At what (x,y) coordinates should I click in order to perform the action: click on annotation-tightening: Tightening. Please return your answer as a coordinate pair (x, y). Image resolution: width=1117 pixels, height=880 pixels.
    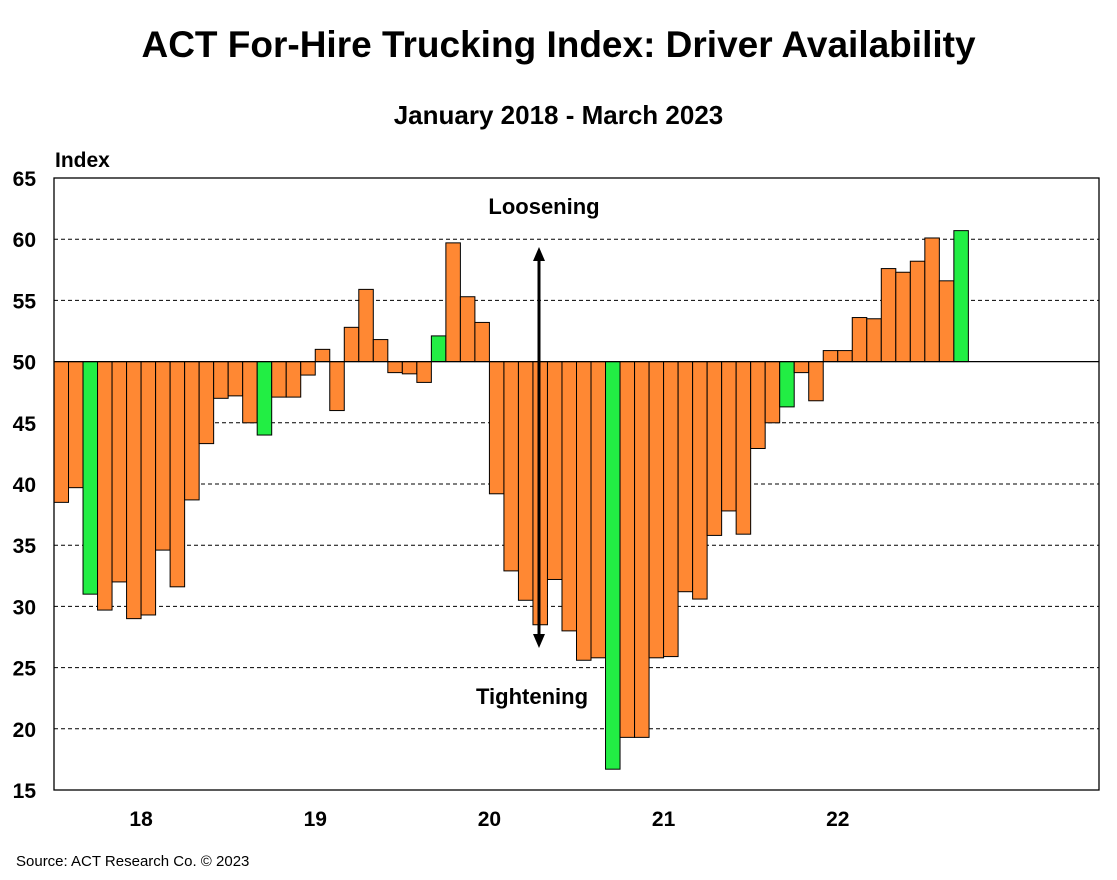
    Looking at the image, I should click on (532, 696).